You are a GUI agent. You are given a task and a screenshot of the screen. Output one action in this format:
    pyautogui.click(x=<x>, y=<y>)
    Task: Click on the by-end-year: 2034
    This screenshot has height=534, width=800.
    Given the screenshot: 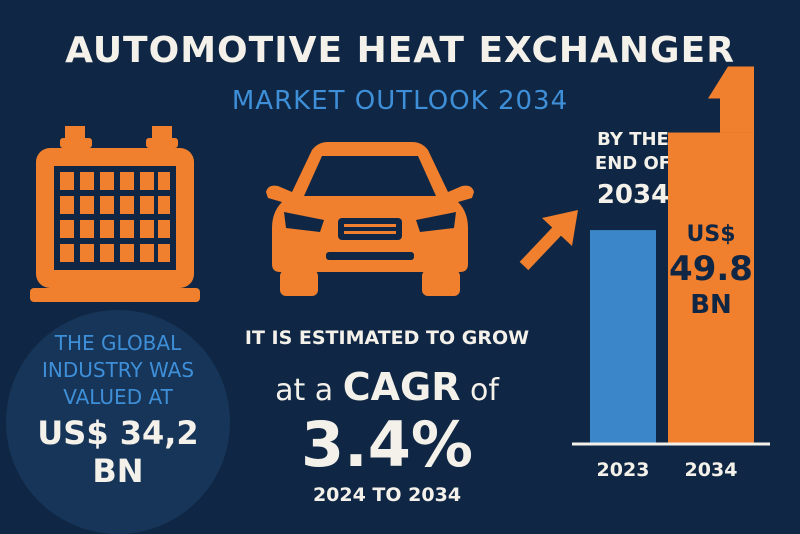 What is the action you would take?
    pyautogui.click(x=633, y=195)
    